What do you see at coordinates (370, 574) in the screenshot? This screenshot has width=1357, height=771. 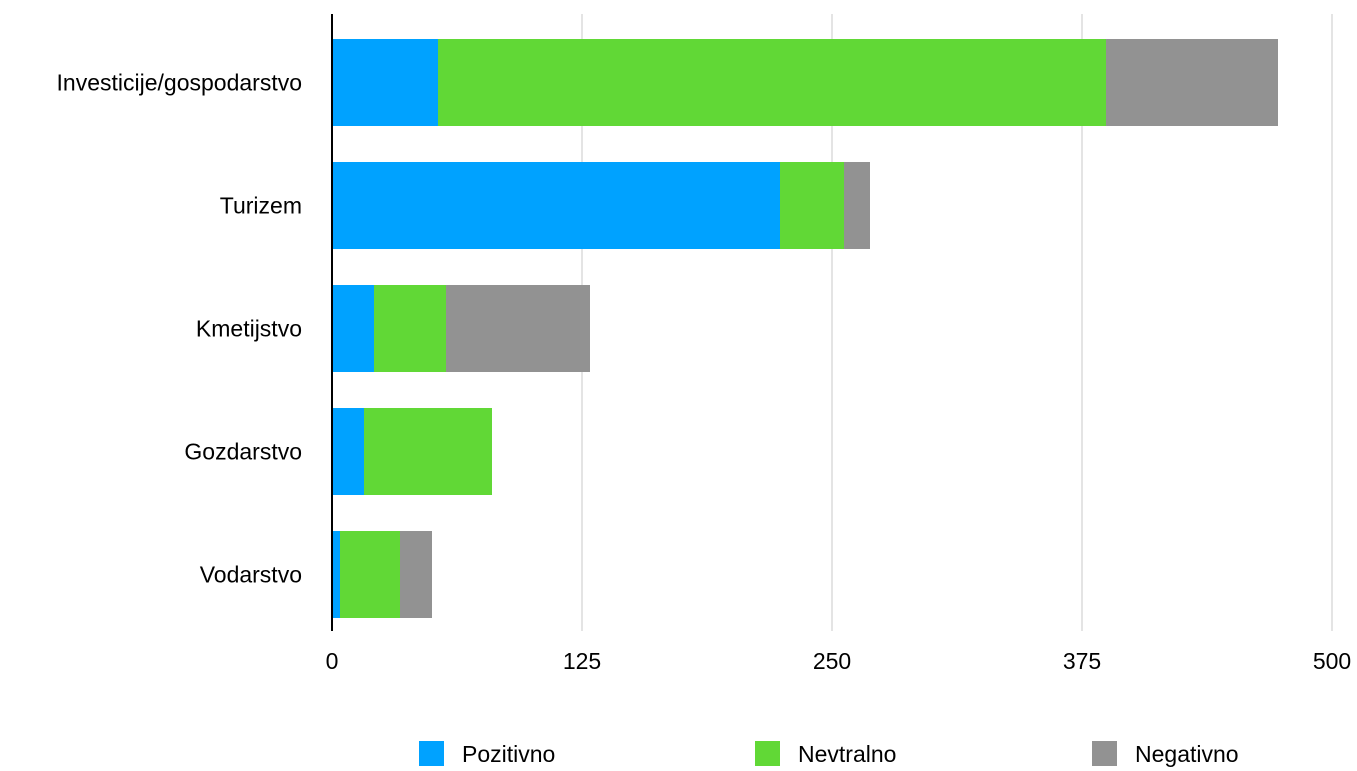 I see `bar-vodarstvo-nevtralno` at bounding box center [370, 574].